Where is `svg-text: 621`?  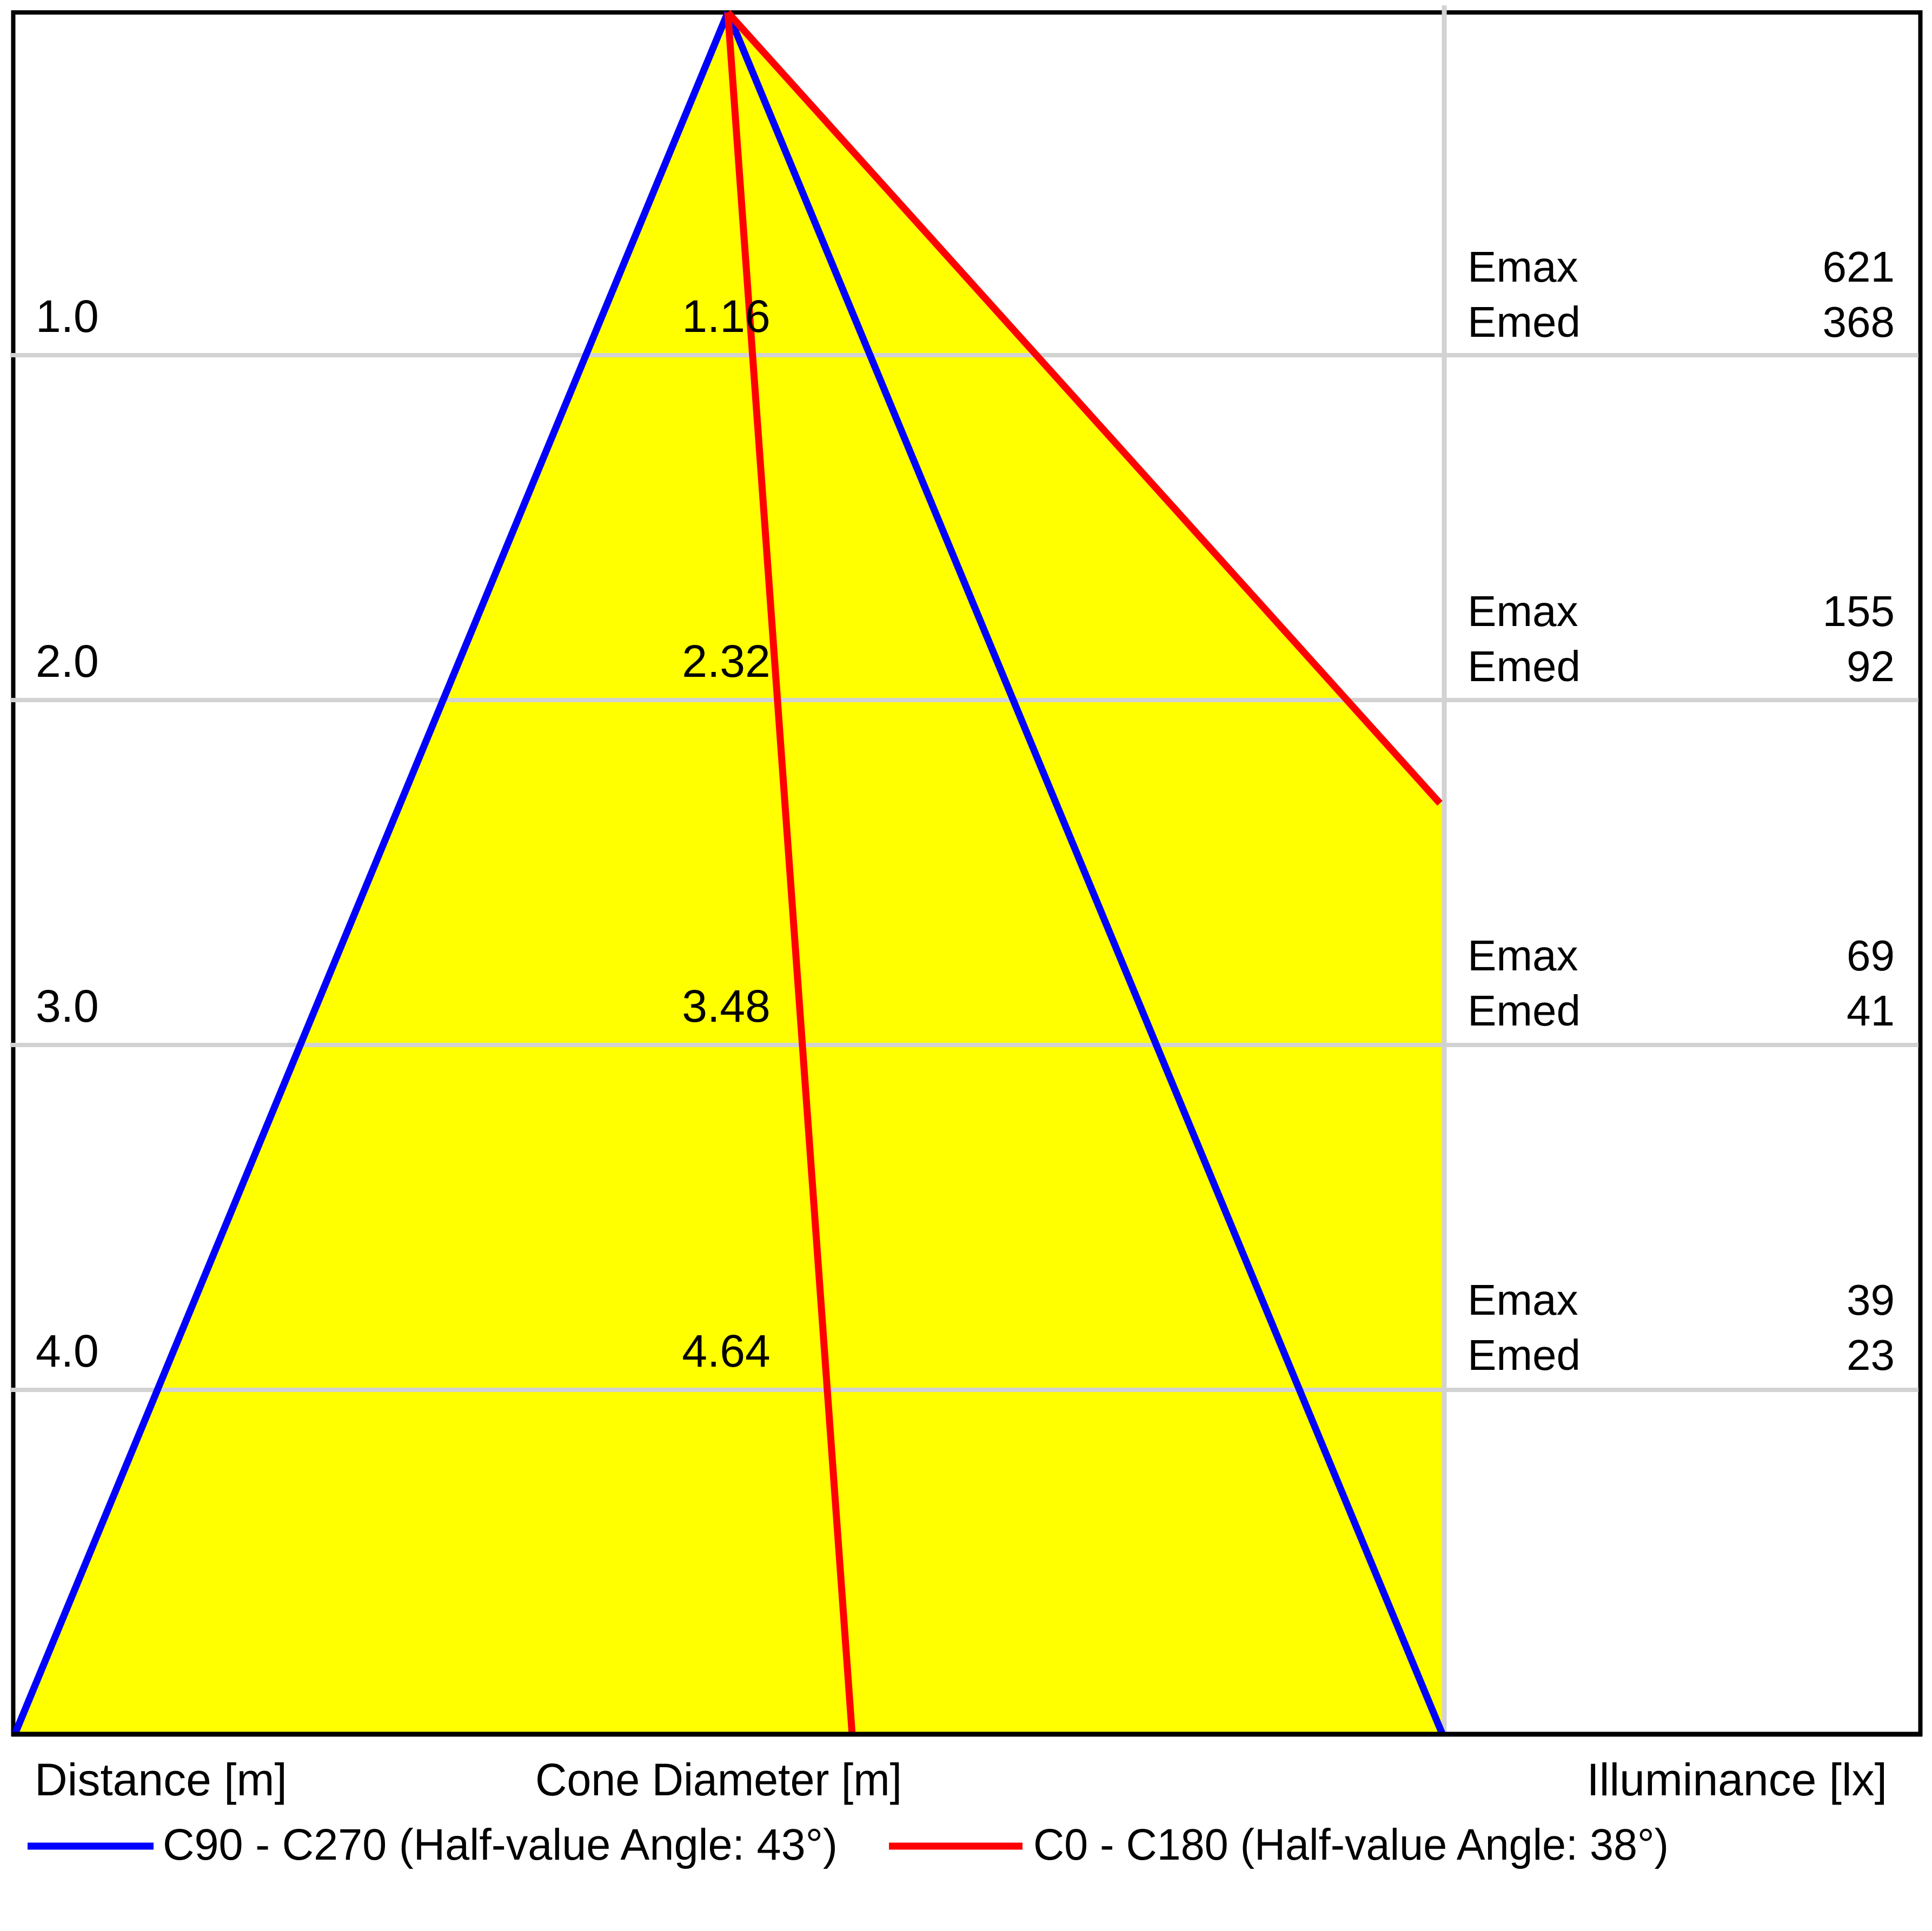
svg-text: 621 is located at coordinates (1859, 267).